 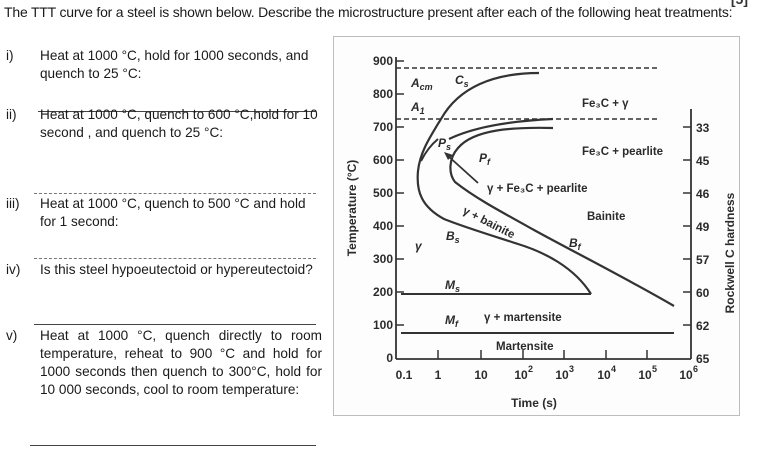 I want to click on svg-text: 33, so click(x=703, y=128).